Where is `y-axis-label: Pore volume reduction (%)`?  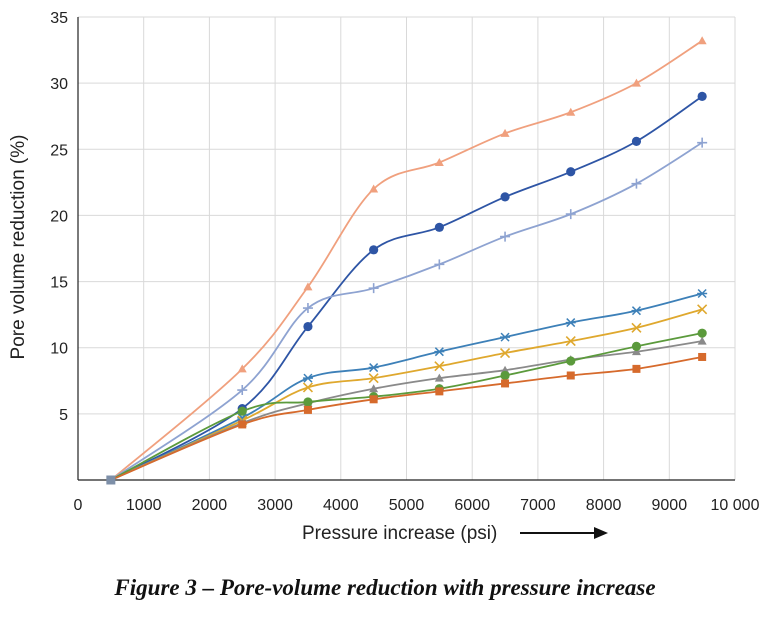
y-axis-label: Pore volume reduction (%) is located at coordinates (18, 247).